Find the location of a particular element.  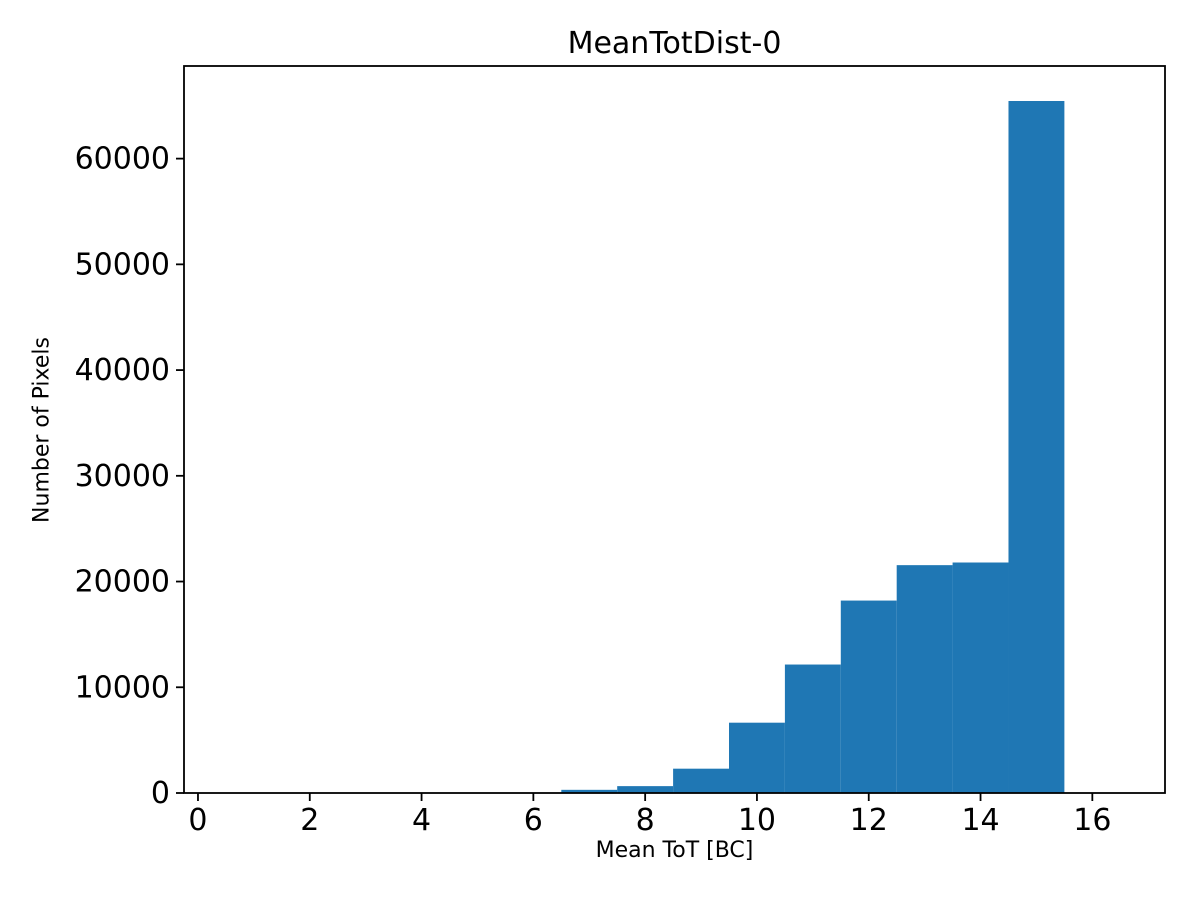

y-tick-label: 0 is located at coordinates (160, 793).